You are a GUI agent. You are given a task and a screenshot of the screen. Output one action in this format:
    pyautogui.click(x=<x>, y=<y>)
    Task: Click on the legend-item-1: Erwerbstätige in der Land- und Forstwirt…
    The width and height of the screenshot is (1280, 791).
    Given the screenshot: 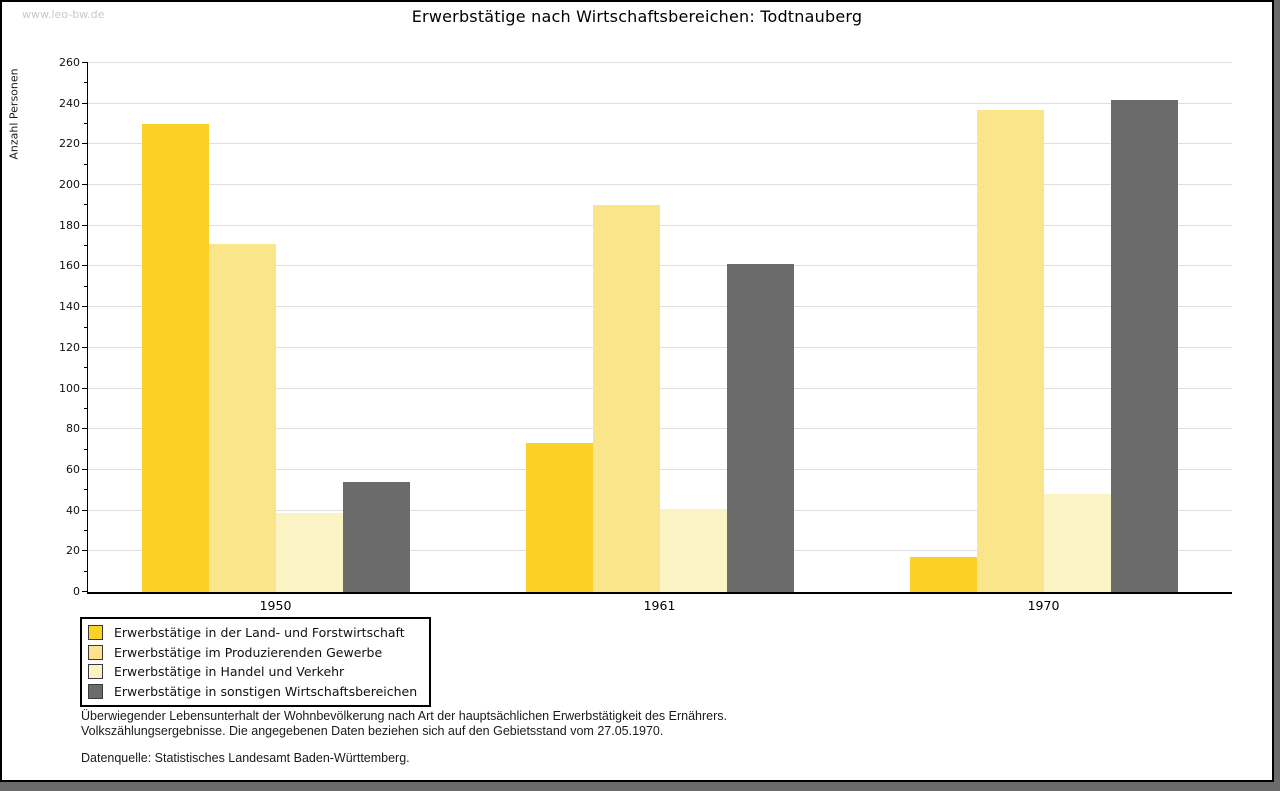 What is the action you would take?
    pyautogui.click(x=252, y=633)
    